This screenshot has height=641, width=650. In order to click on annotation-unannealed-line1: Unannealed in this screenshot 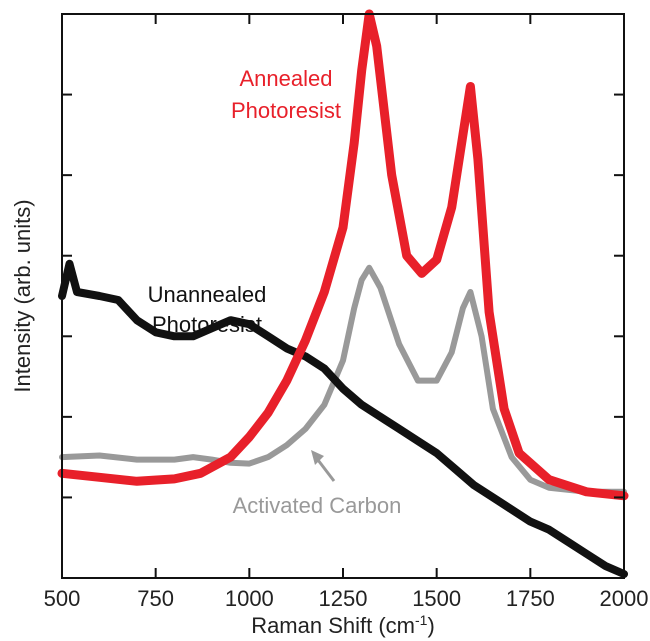, I will do `click(207, 294)`.